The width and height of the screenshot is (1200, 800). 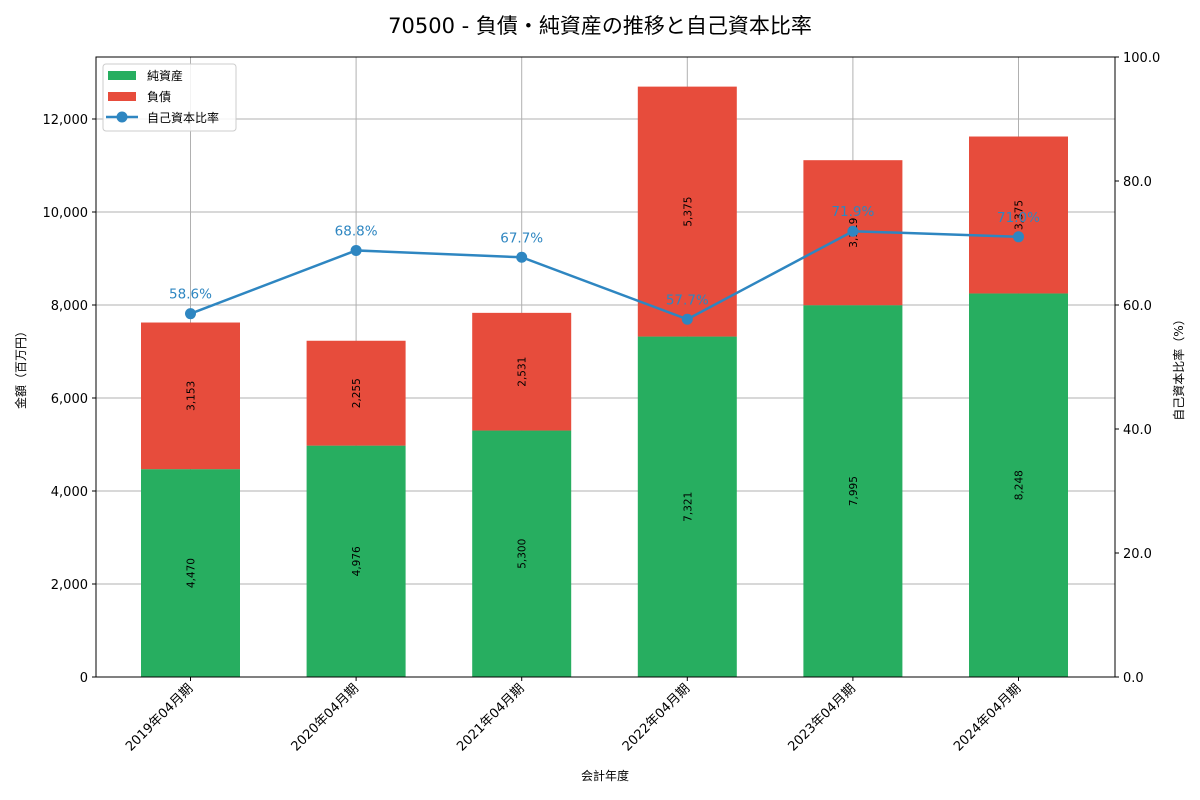 I want to click on legend-swatch-liabilities, so click(x=122, y=96).